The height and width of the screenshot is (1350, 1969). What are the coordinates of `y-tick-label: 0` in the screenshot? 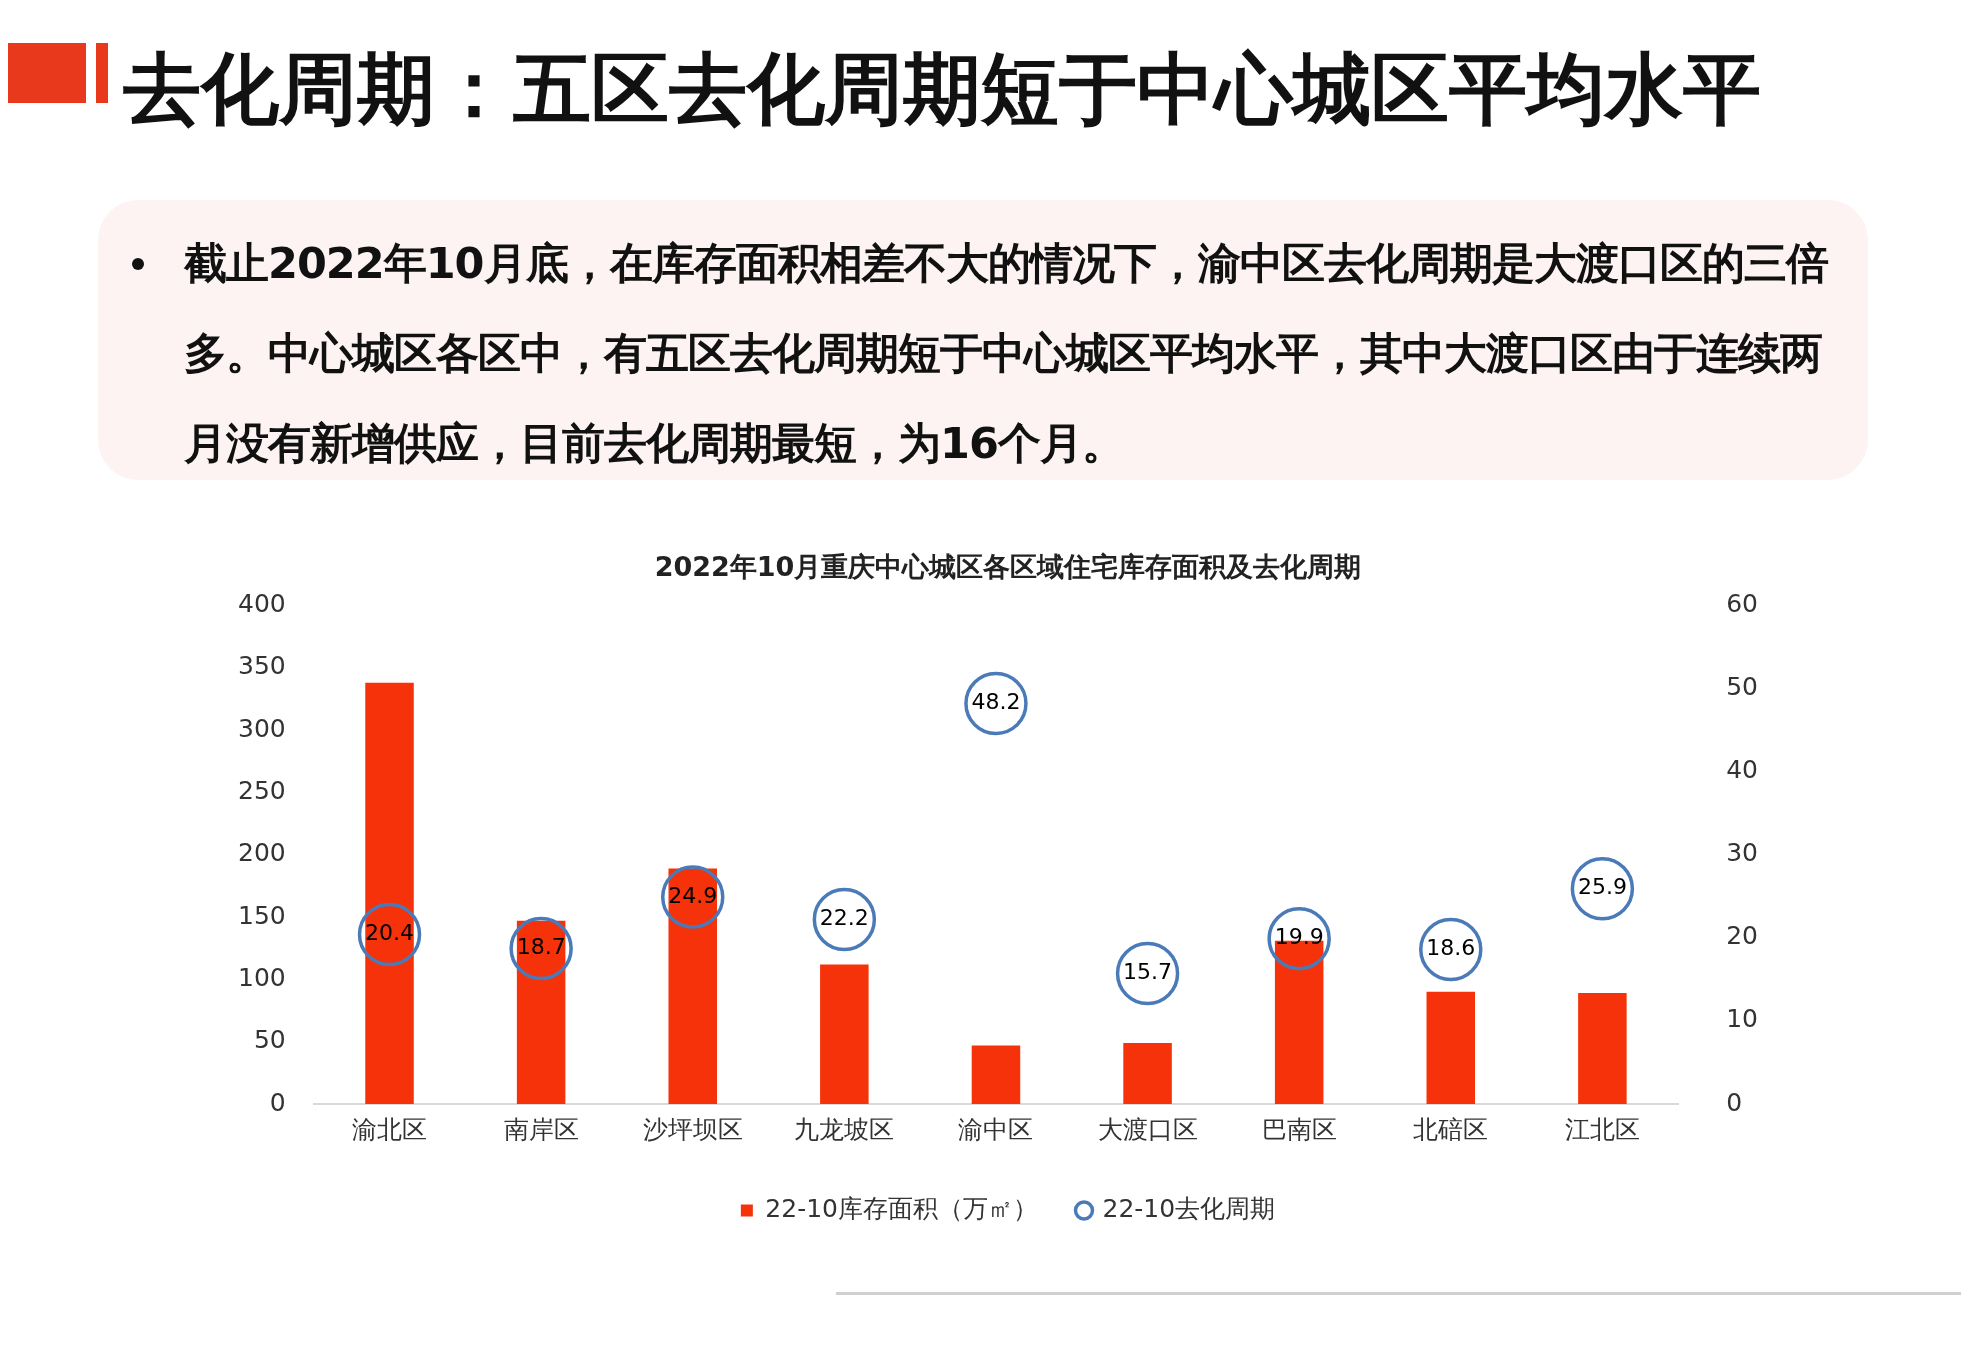 It's located at (277, 1102).